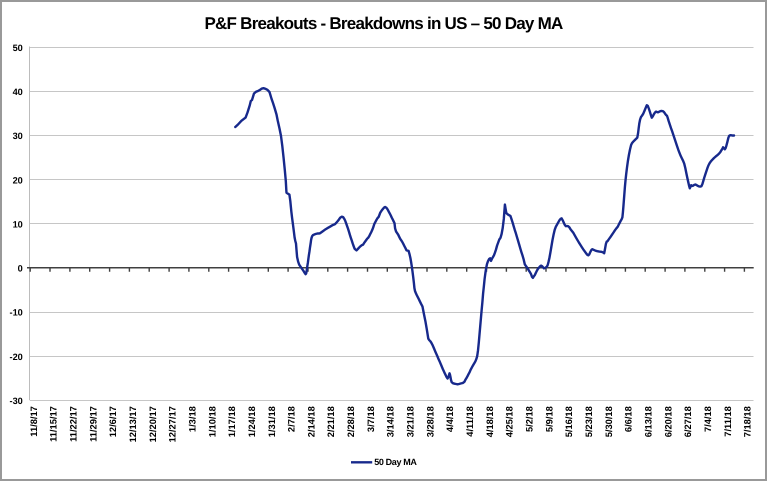  I want to click on svg-text: 50, so click(18, 48).